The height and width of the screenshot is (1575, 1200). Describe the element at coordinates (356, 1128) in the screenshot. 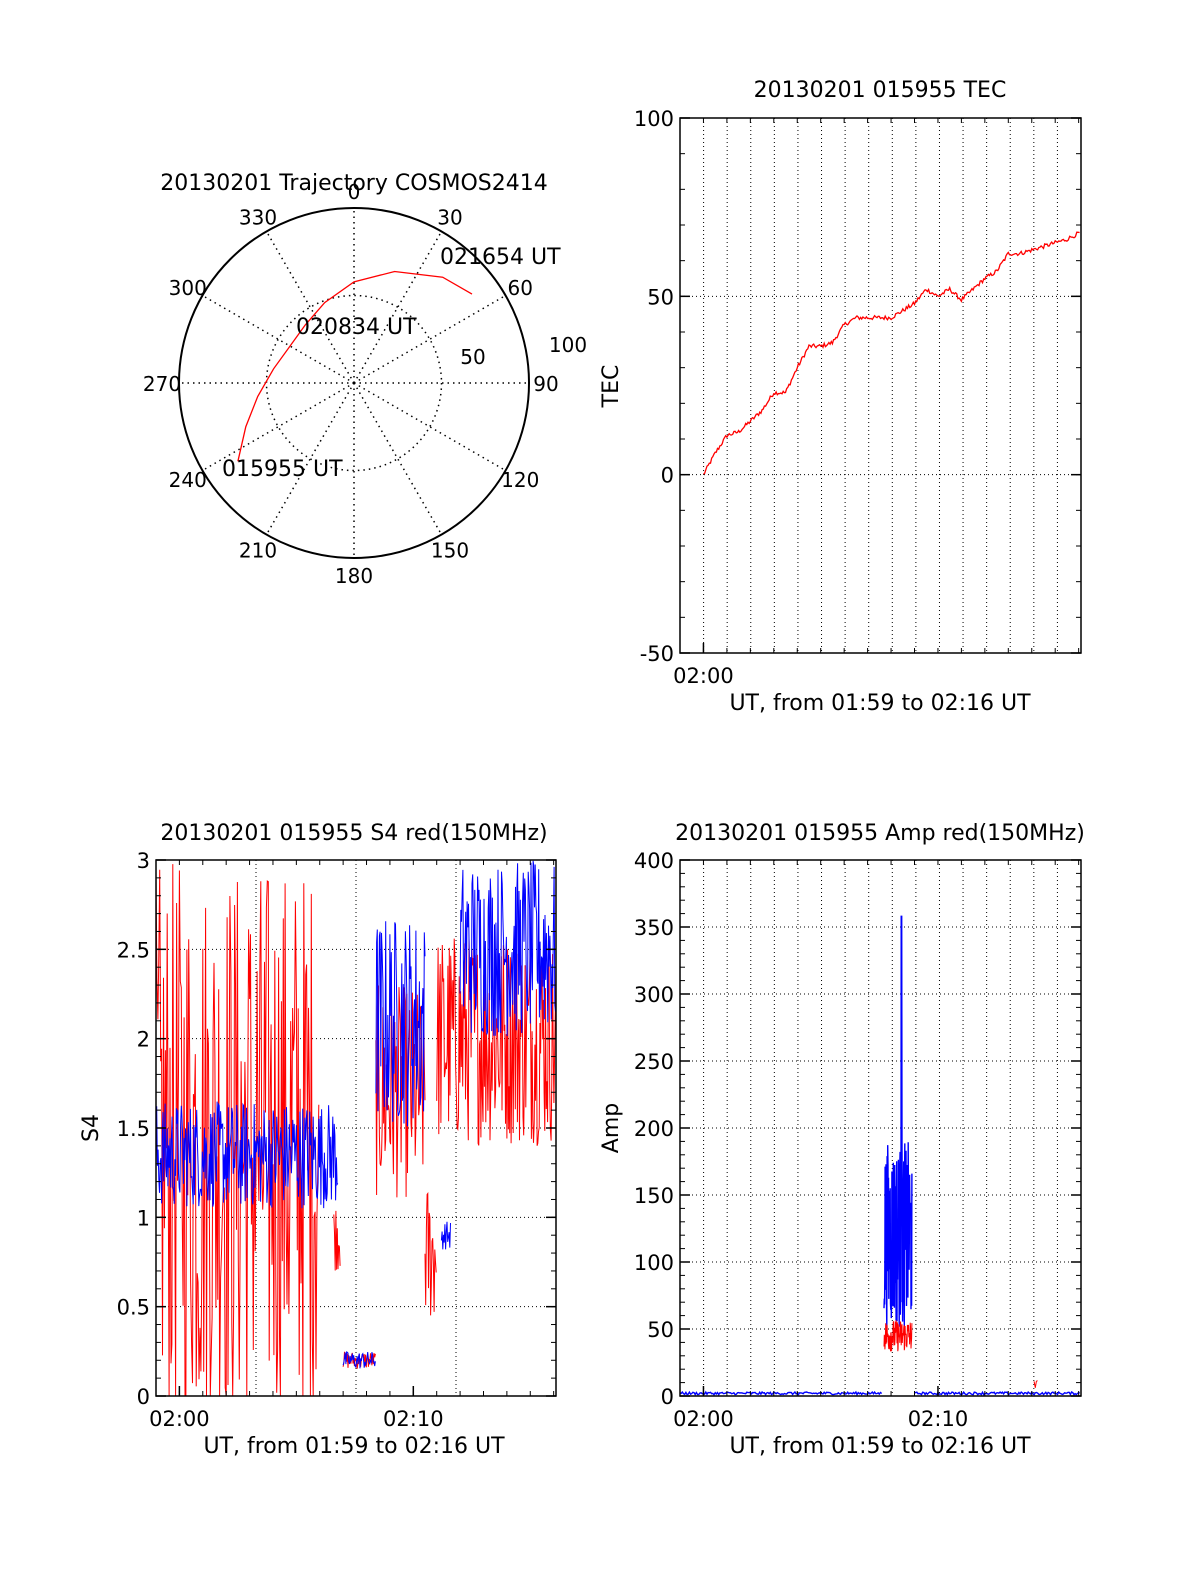

I see `s4-series` at that location.